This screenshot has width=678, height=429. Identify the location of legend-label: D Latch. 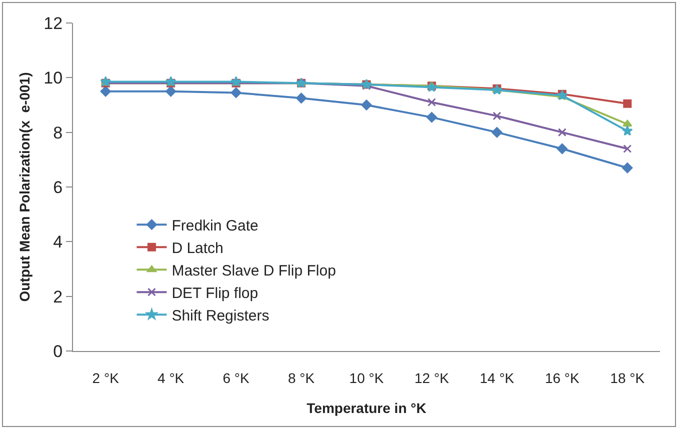
(198, 248).